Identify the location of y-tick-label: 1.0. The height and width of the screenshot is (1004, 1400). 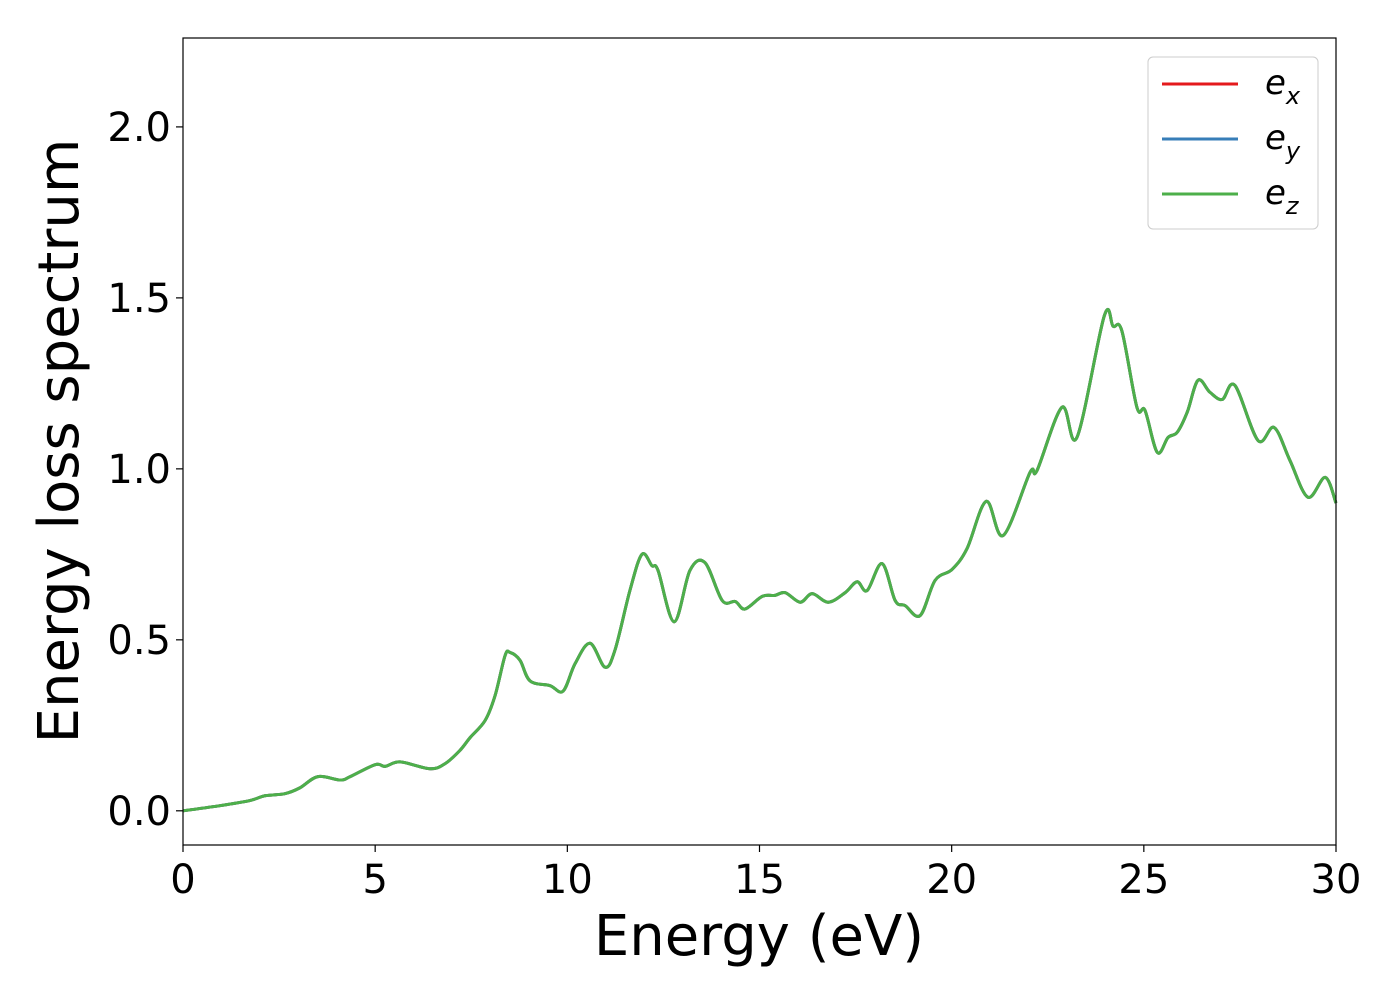
(139, 470).